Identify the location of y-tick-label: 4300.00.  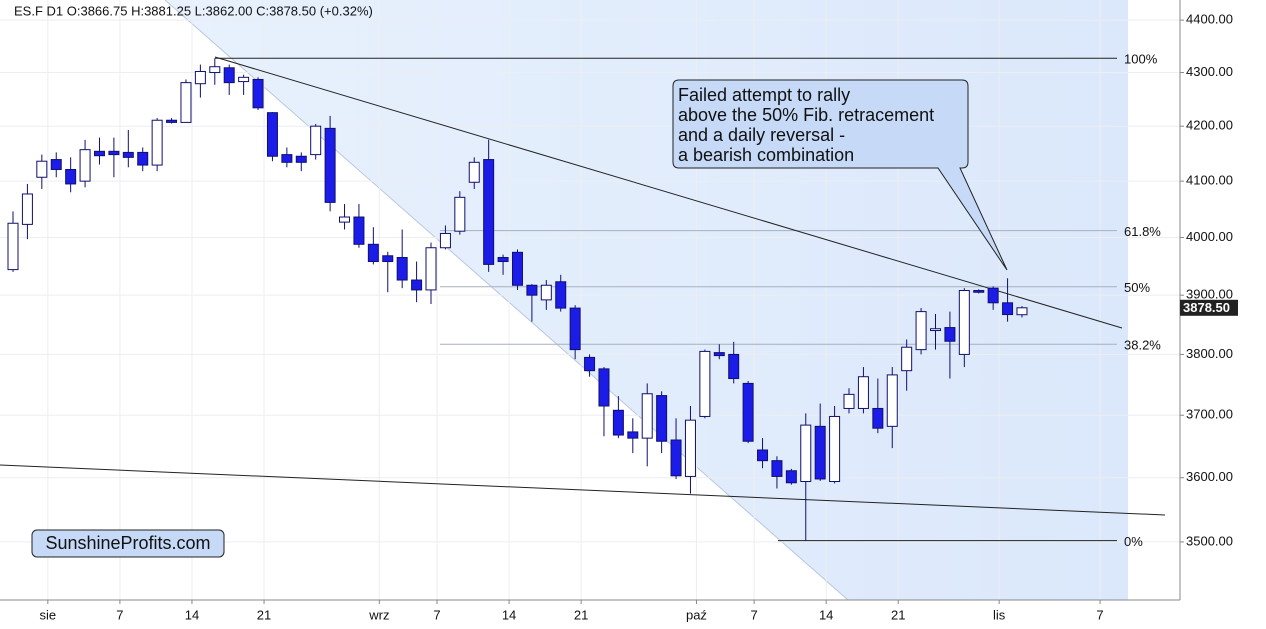
(1209, 71).